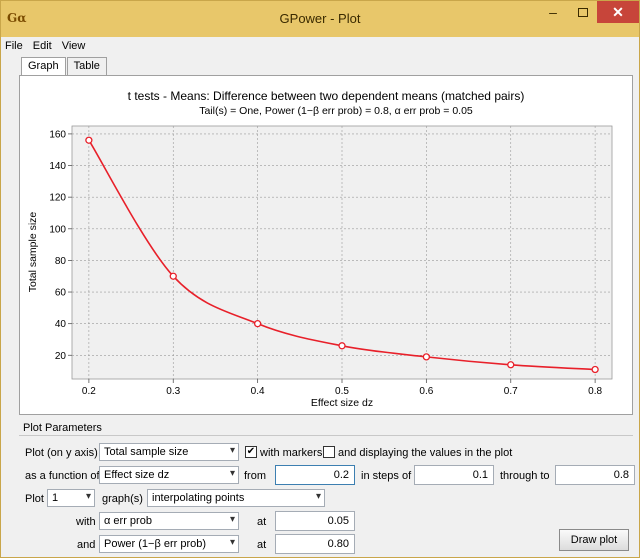  What do you see at coordinates (198, 498) in the screenshot?
I see `graphs-select-value: interpolating points` at bounding box center [198, 498].